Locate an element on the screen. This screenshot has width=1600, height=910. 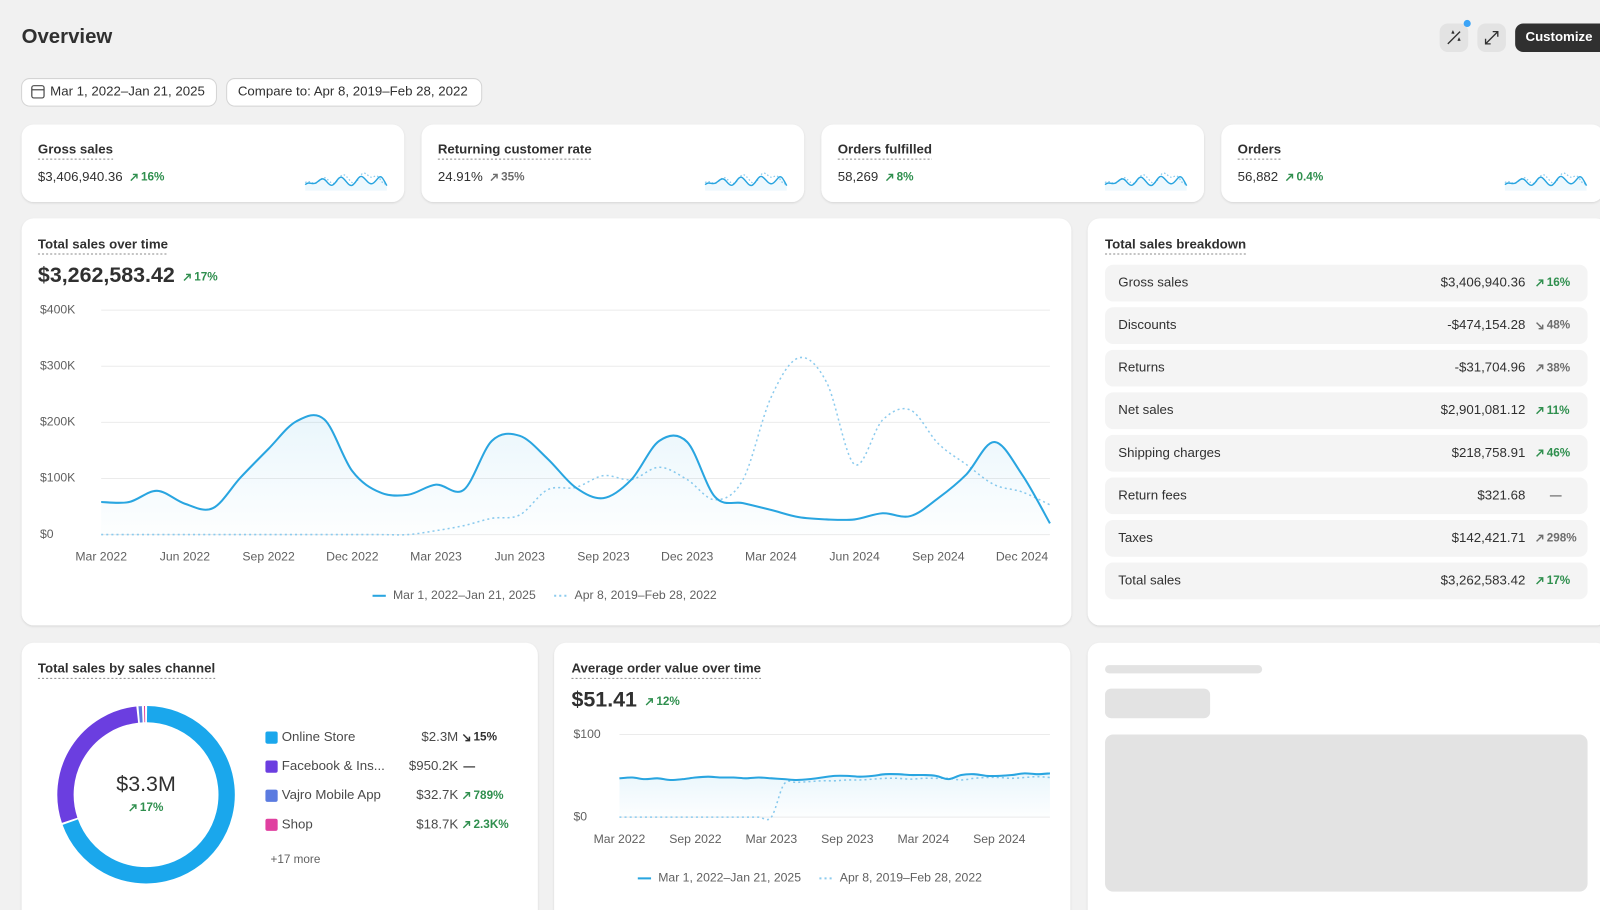
row-value: $142,421.71 is located at coordinates (1489, 537).